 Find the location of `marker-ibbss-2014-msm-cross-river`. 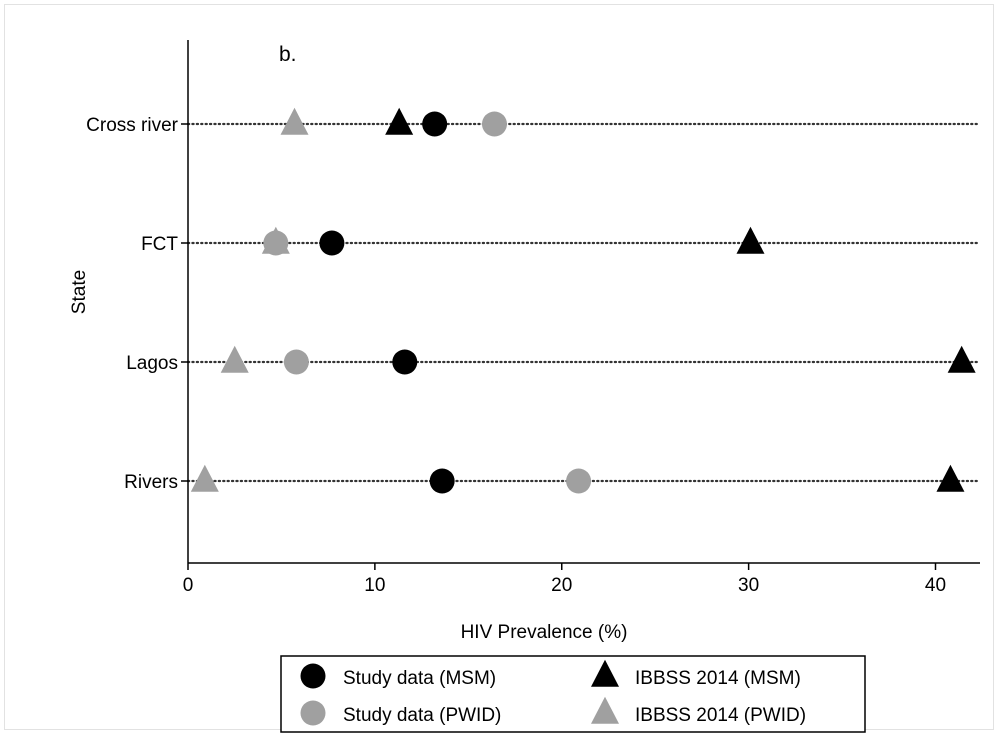

marker-ibbss-2014-msm-cross-river is located at coordinates (399, 121).